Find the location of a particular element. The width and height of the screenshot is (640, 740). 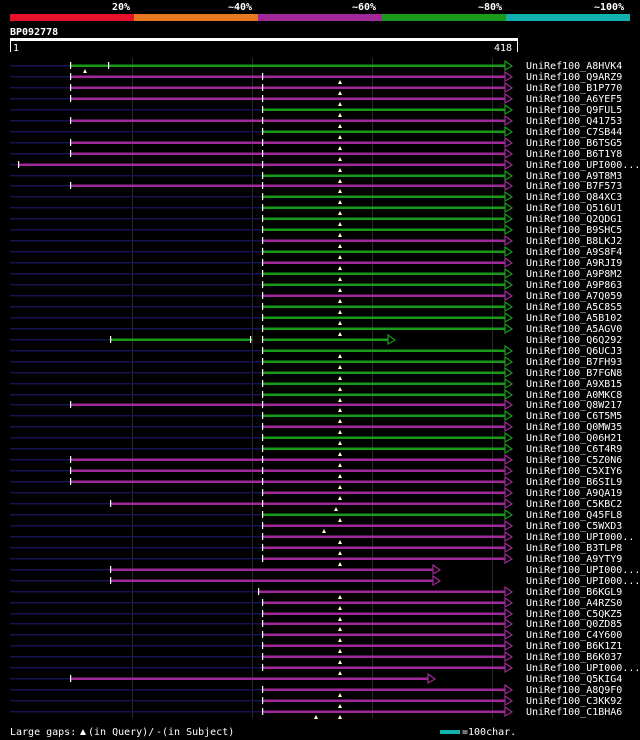

hit-row: UniRef100_A7Q059 is located at coordinates (316, 296).